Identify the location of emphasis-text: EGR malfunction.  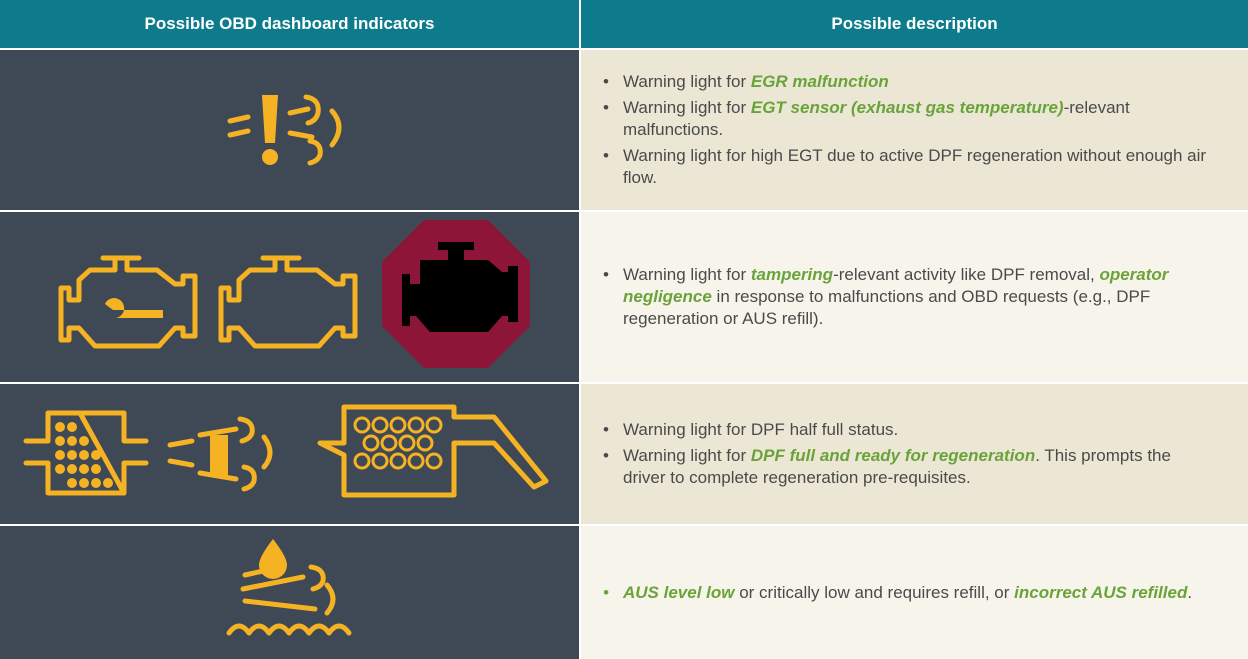
(819, 81).